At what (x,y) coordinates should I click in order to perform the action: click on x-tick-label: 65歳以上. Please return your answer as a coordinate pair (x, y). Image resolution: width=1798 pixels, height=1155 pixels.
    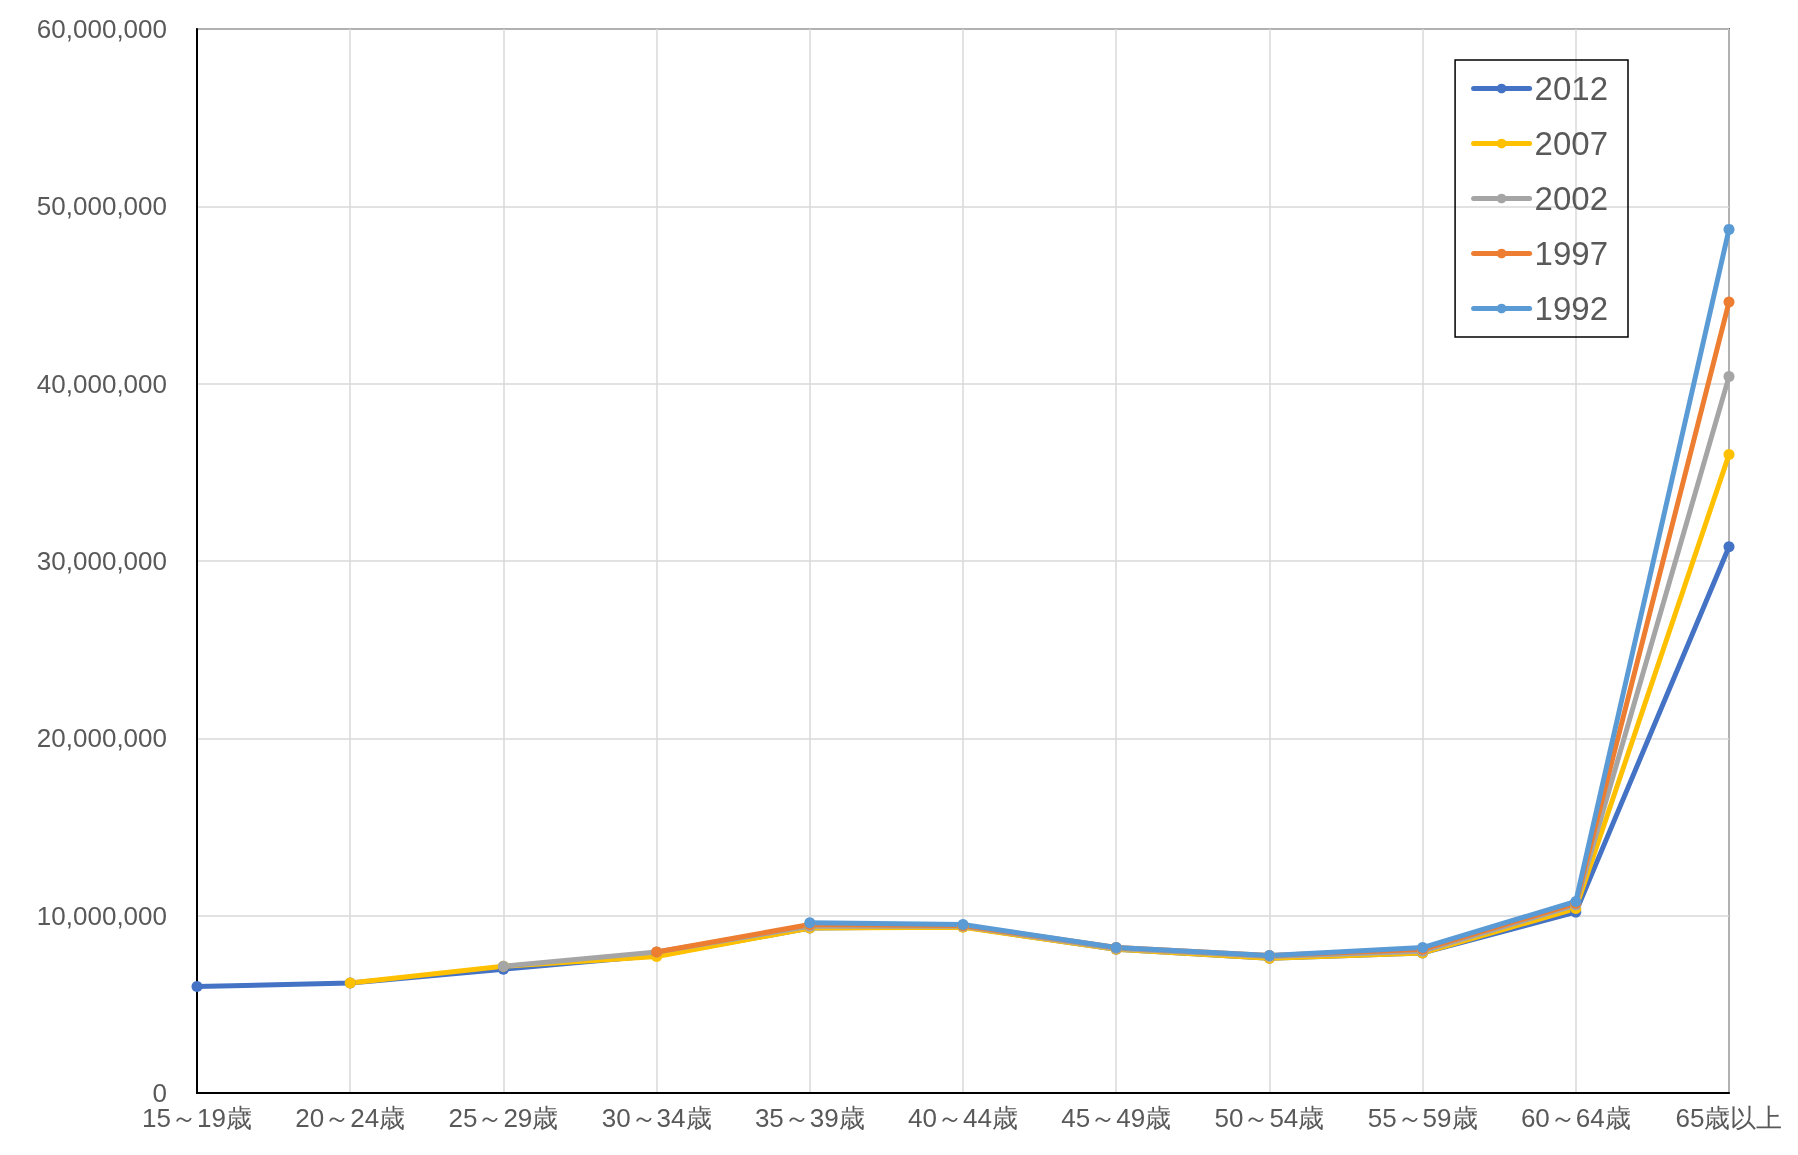
    Looking at the image, I should click on (1729, 1118).